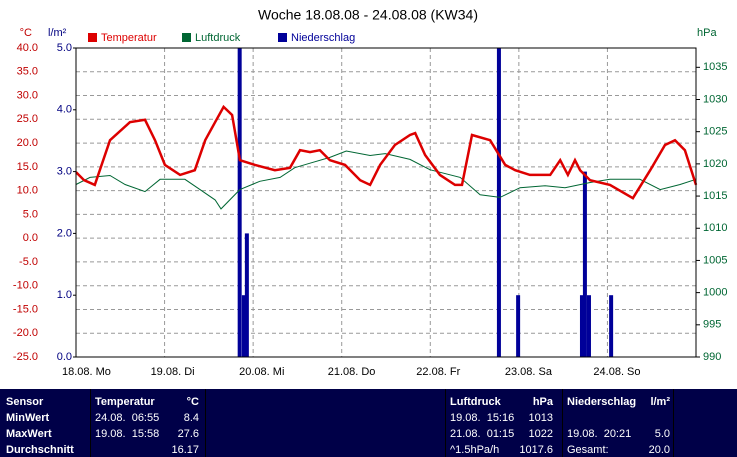 The image size is (737, 457). Describe the element at coordinates (475, 402) in the screenshot. I see `table-cell: Luftdruck` at that location.